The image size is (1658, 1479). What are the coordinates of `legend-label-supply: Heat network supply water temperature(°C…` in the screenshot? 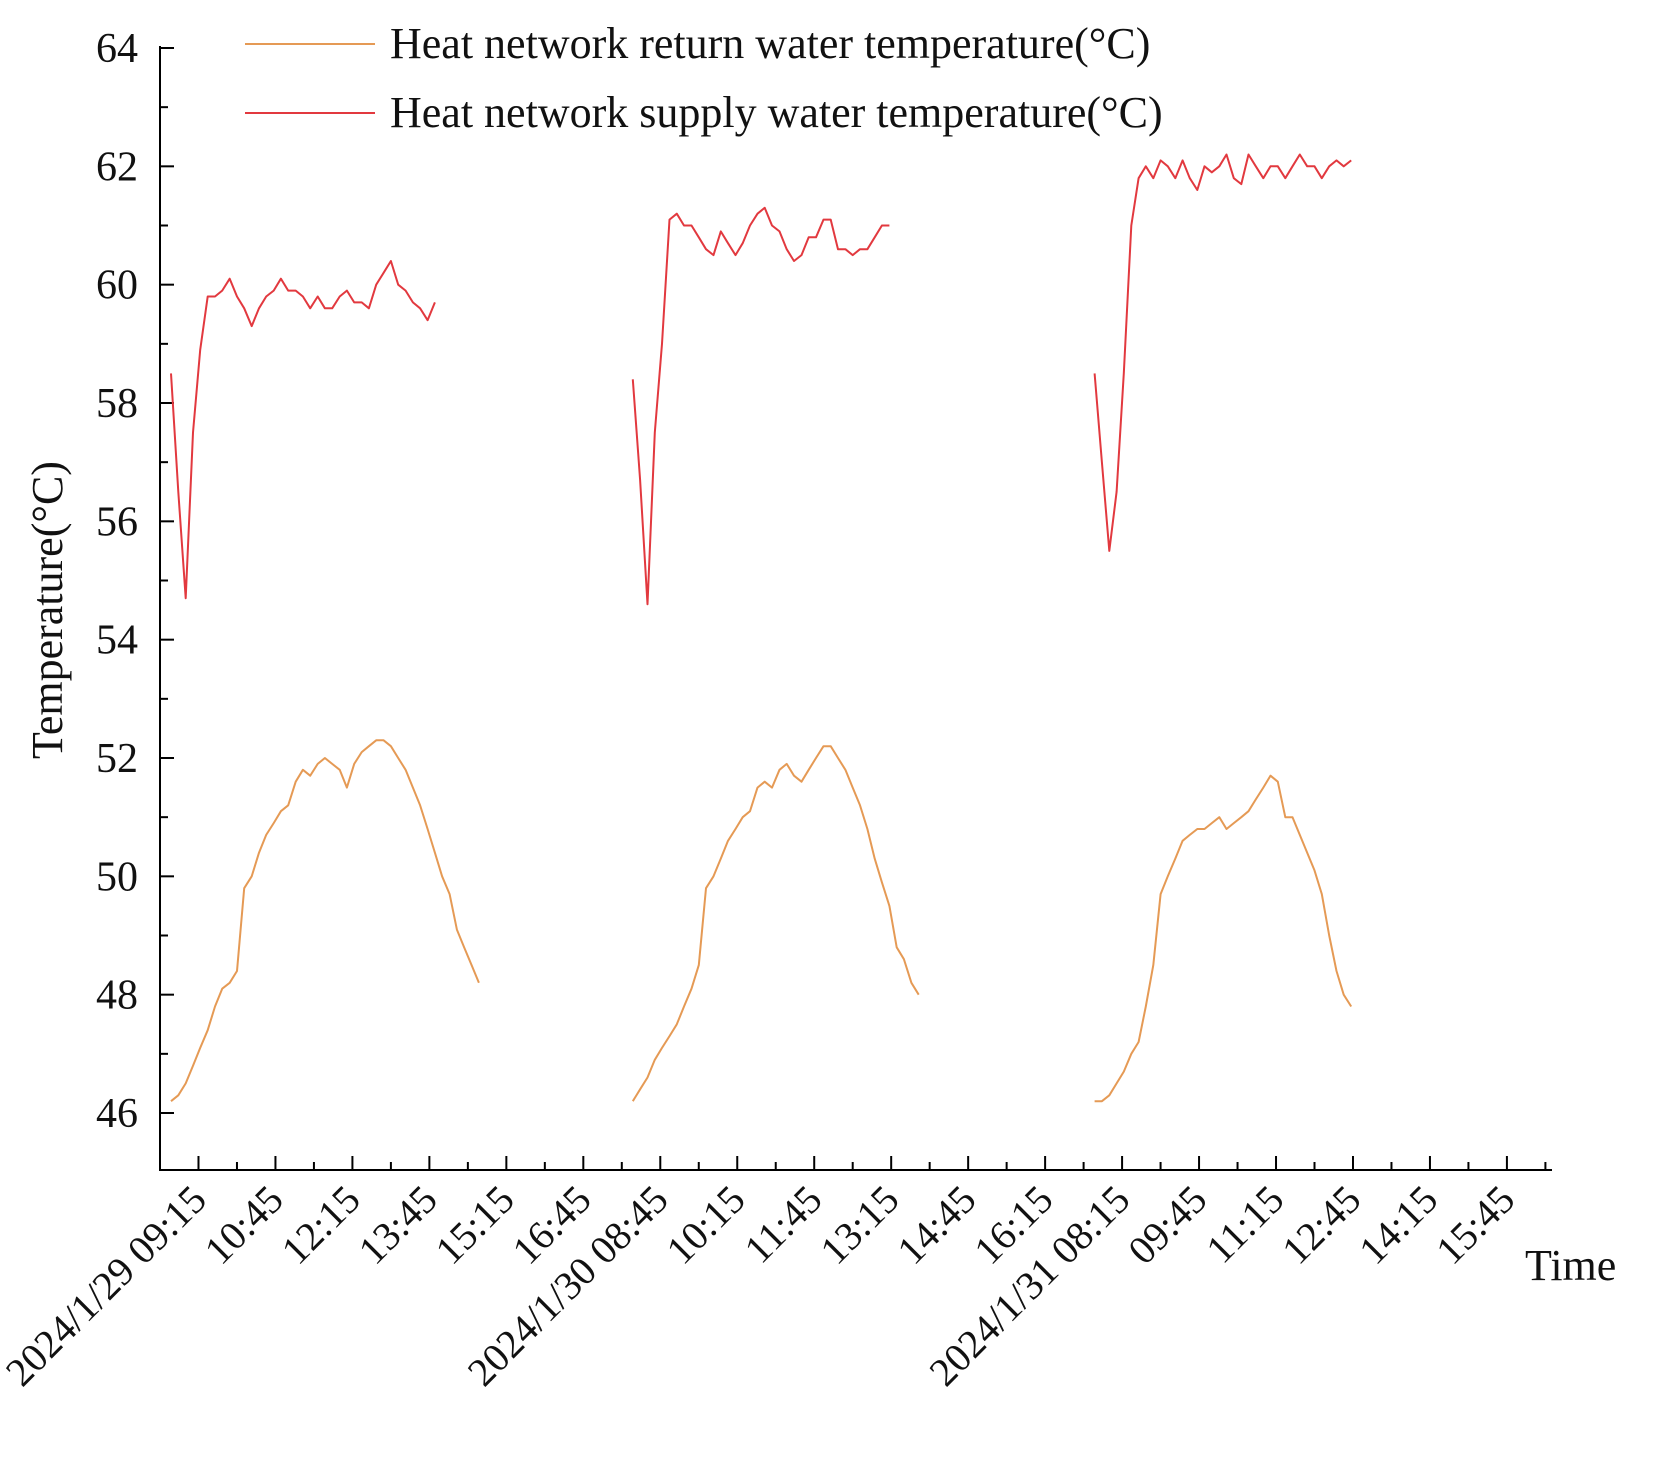 It's located at (776, 112).